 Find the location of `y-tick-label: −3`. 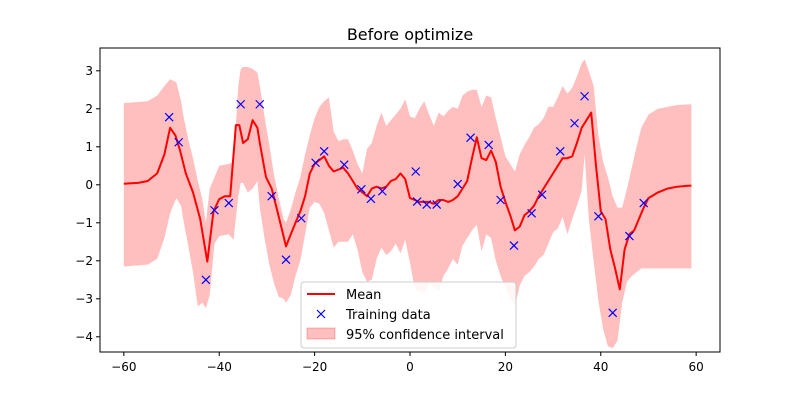

y-tick-label: −3 is located at coordinates (84, 299).